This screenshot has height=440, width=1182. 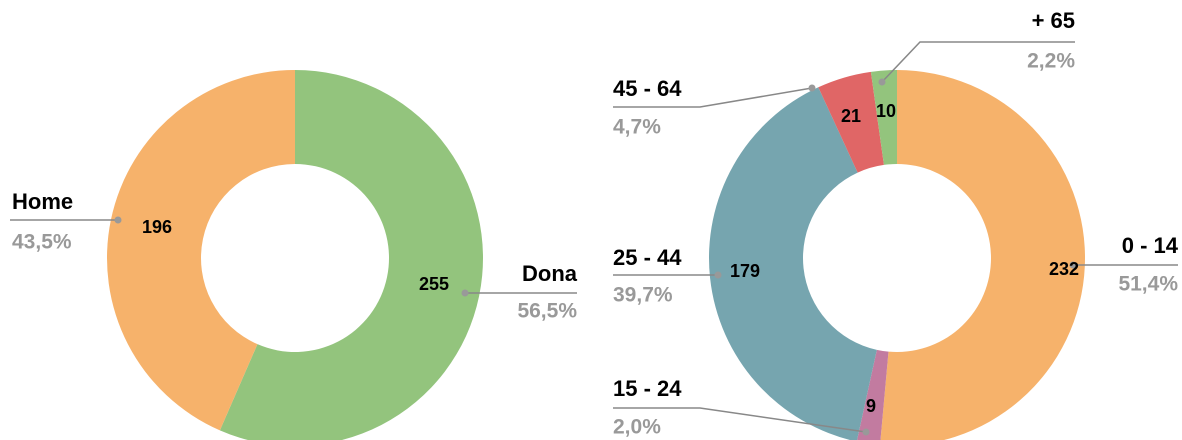 What do you see at coordinates (647, 257) in the screenshot?
I see `category-label: 25 - 44` at bounding box center [647, 257].